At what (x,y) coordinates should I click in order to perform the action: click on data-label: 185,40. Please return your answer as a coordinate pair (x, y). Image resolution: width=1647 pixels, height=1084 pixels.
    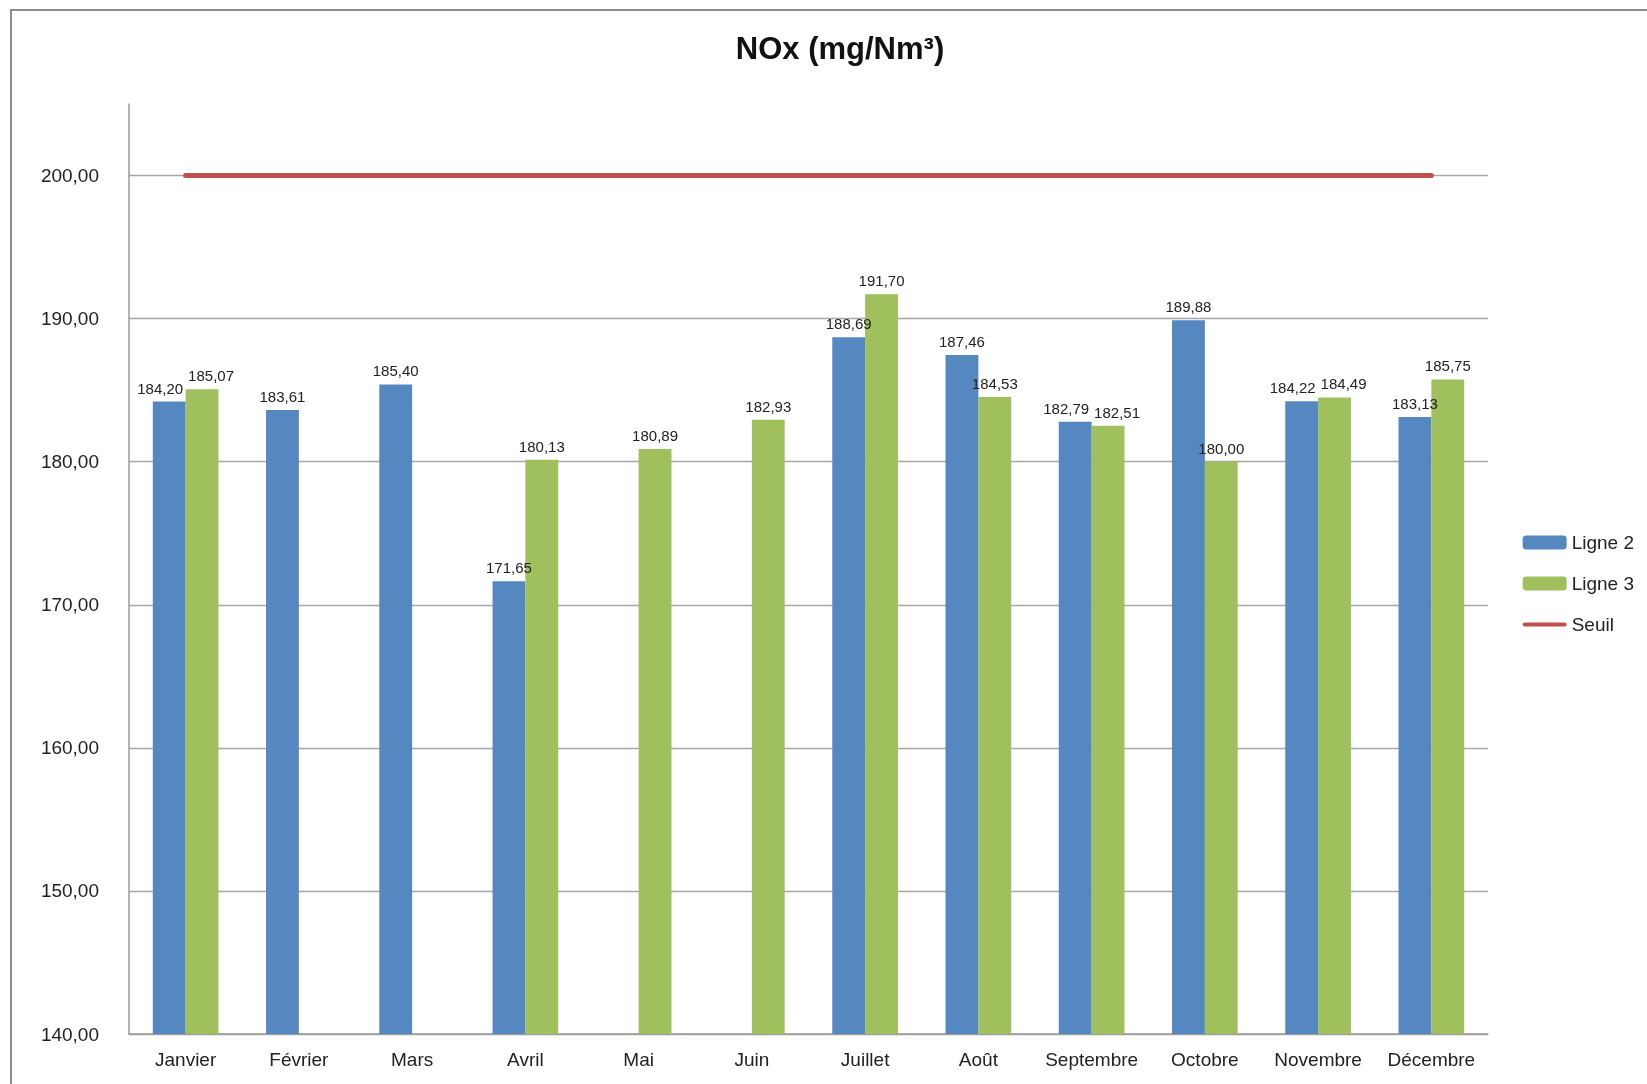
    Looking at the image, I should click on (395, 371).